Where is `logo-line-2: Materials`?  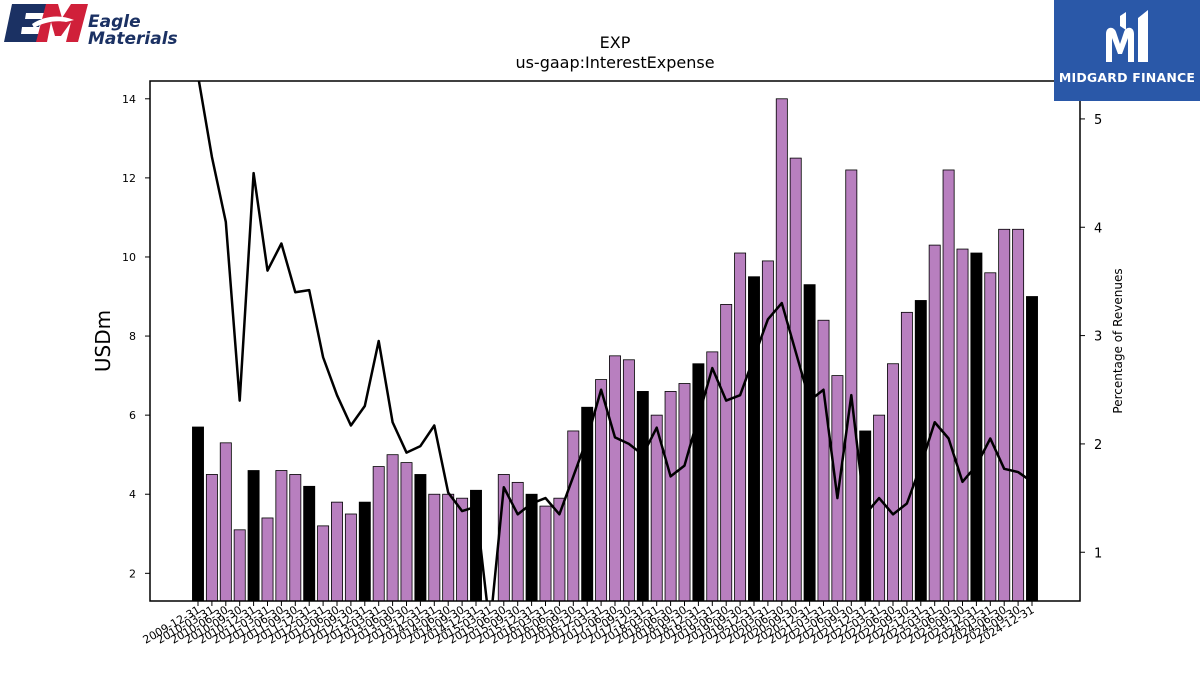 logo-line-2: Materials is located at coordinates (133, 39).